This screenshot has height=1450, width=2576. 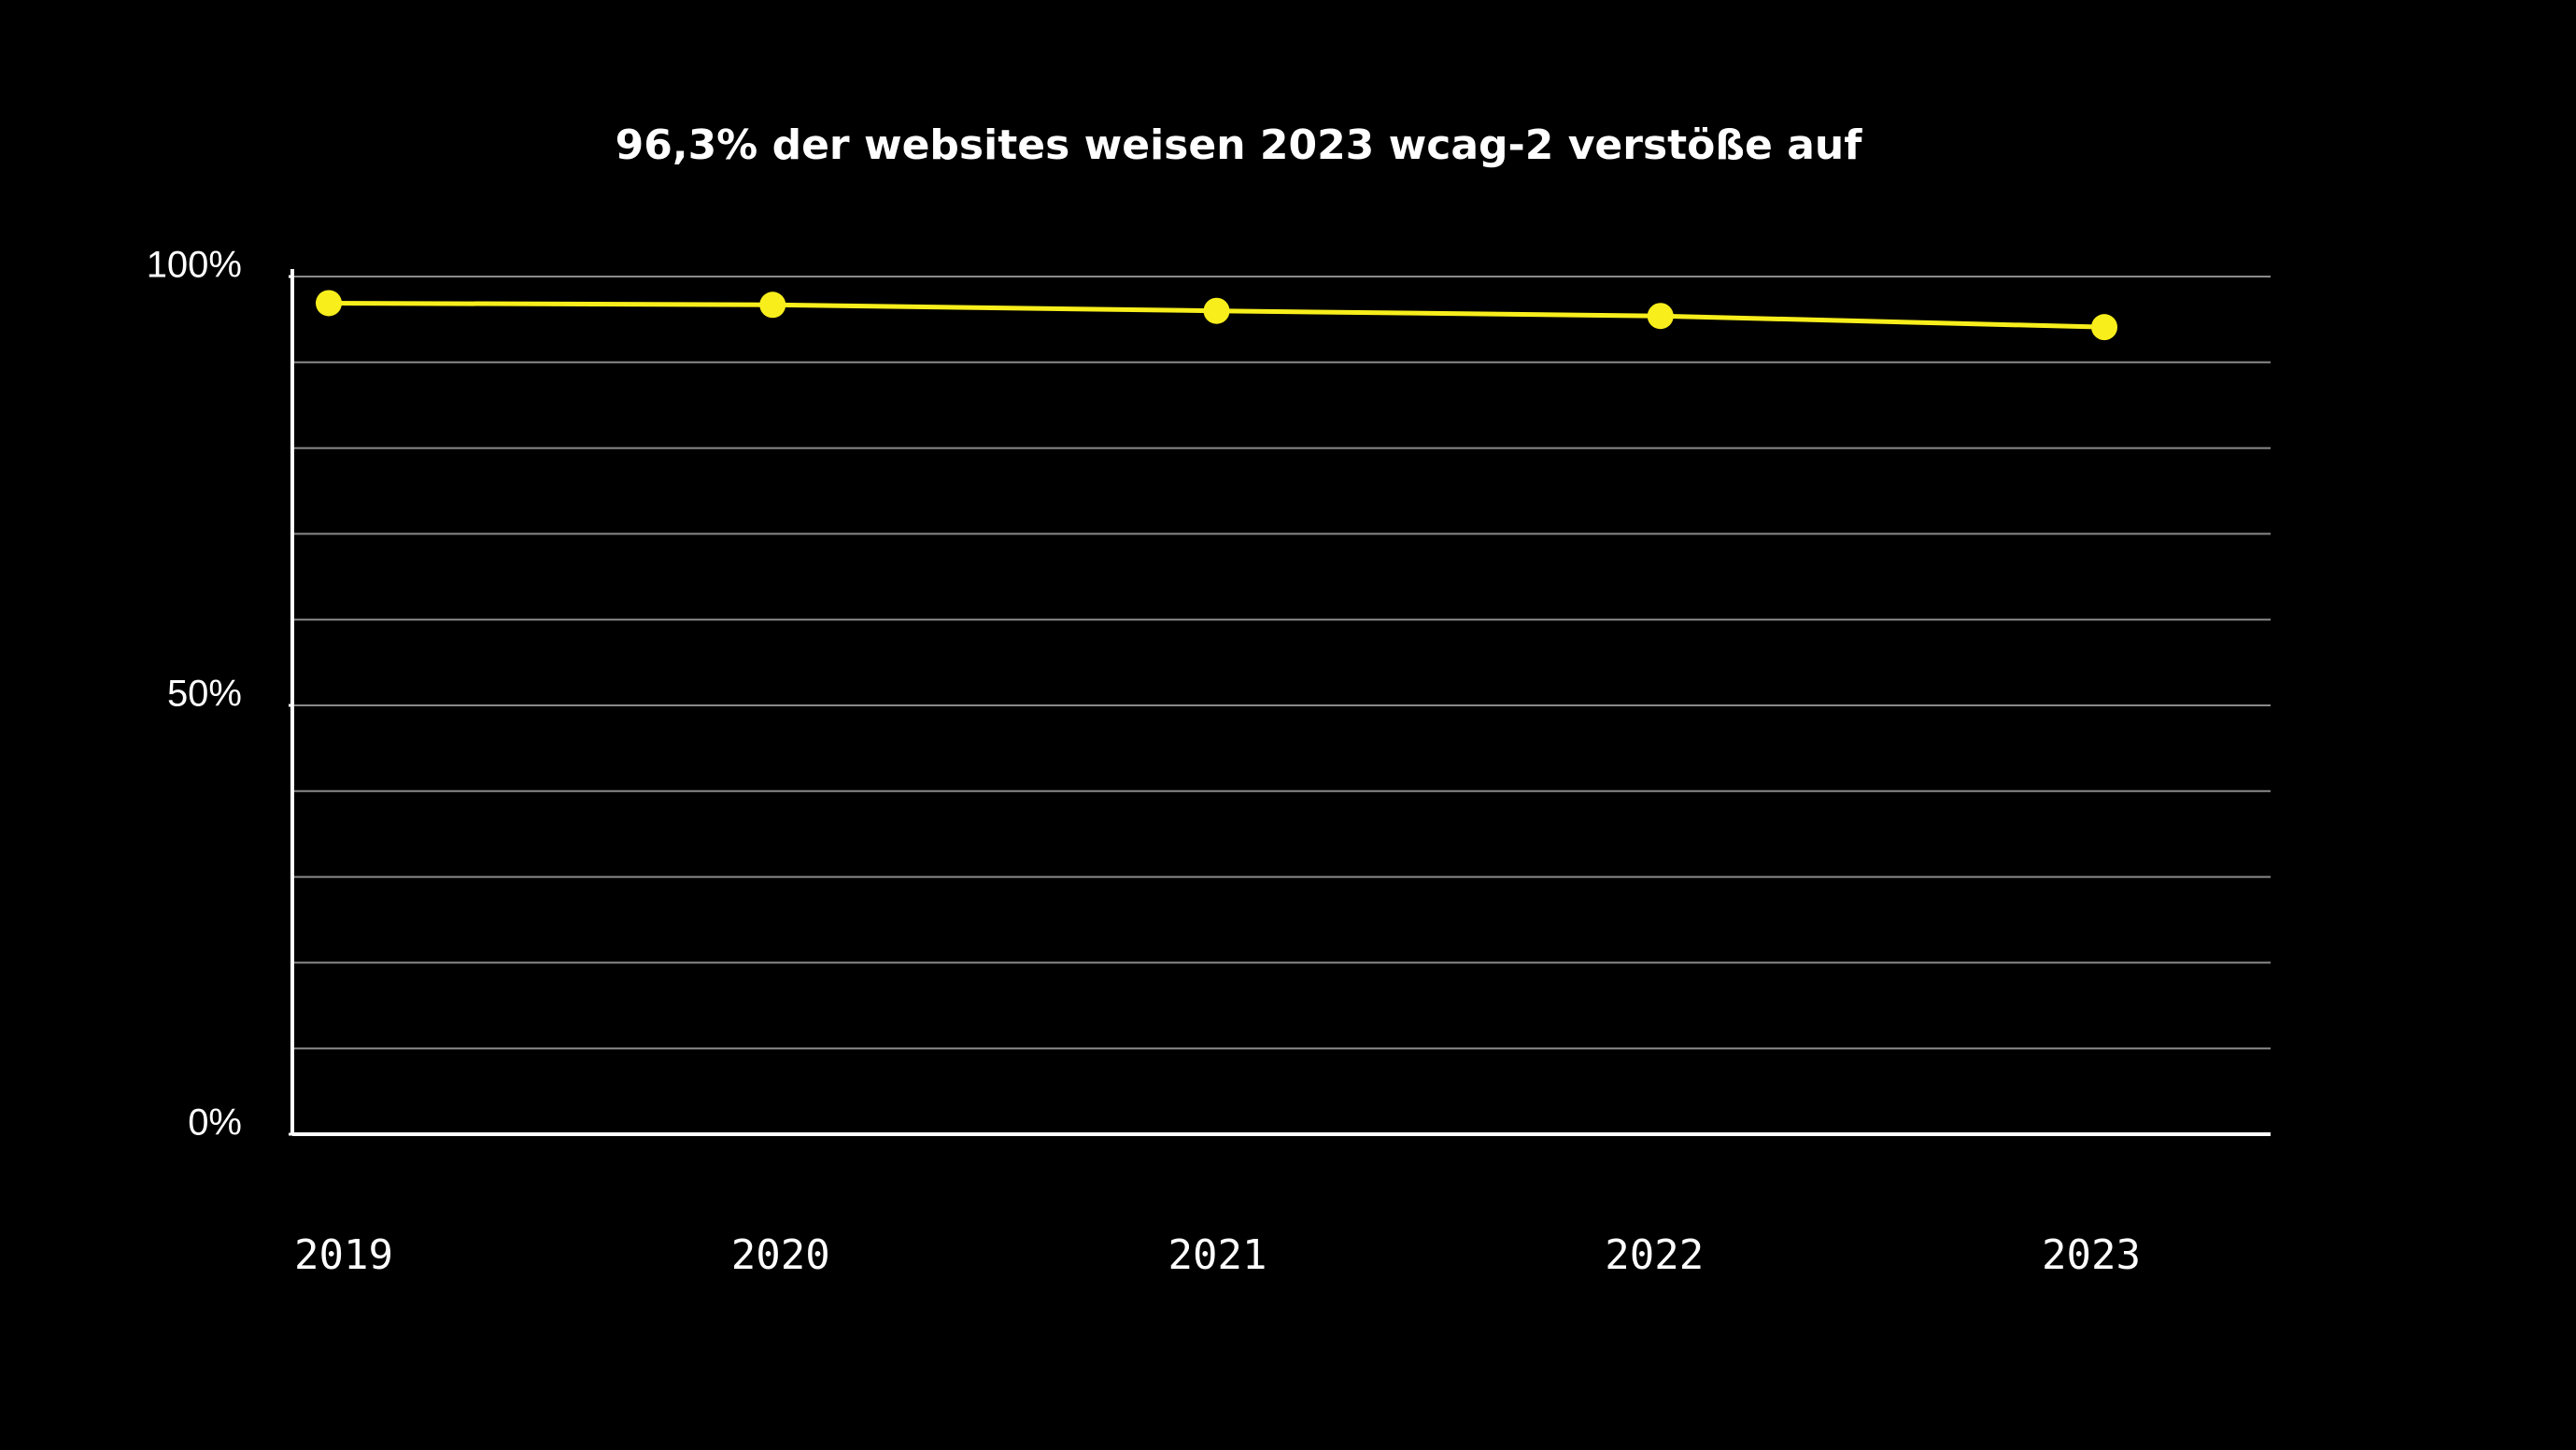 What do you see at coordinates (204, 694) in the screenshot?
I see `y-tick-label: 50%` at bounding box center [204, 694].